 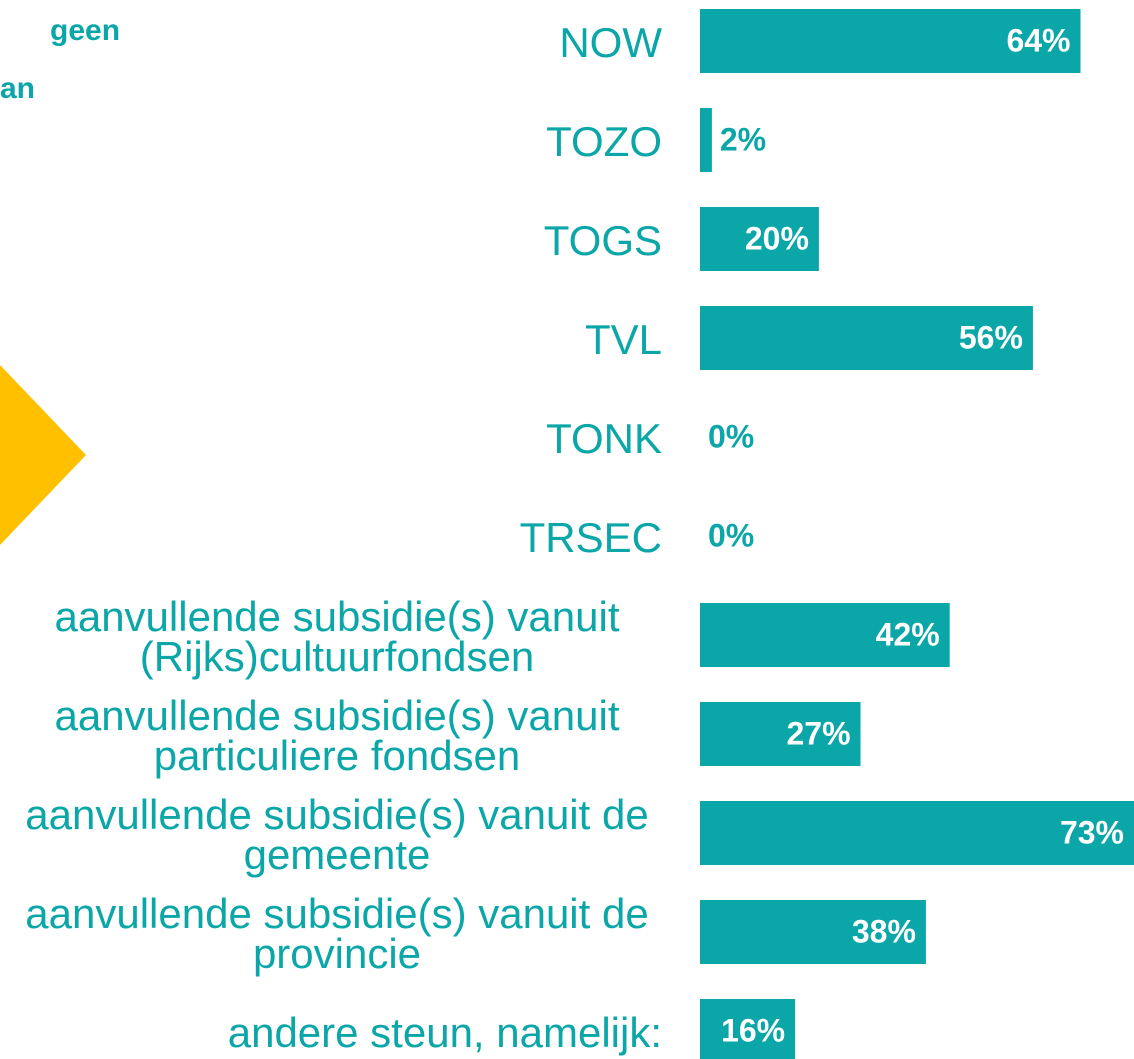 I want to click on value-label: 38%, so click(x=884, y=931).